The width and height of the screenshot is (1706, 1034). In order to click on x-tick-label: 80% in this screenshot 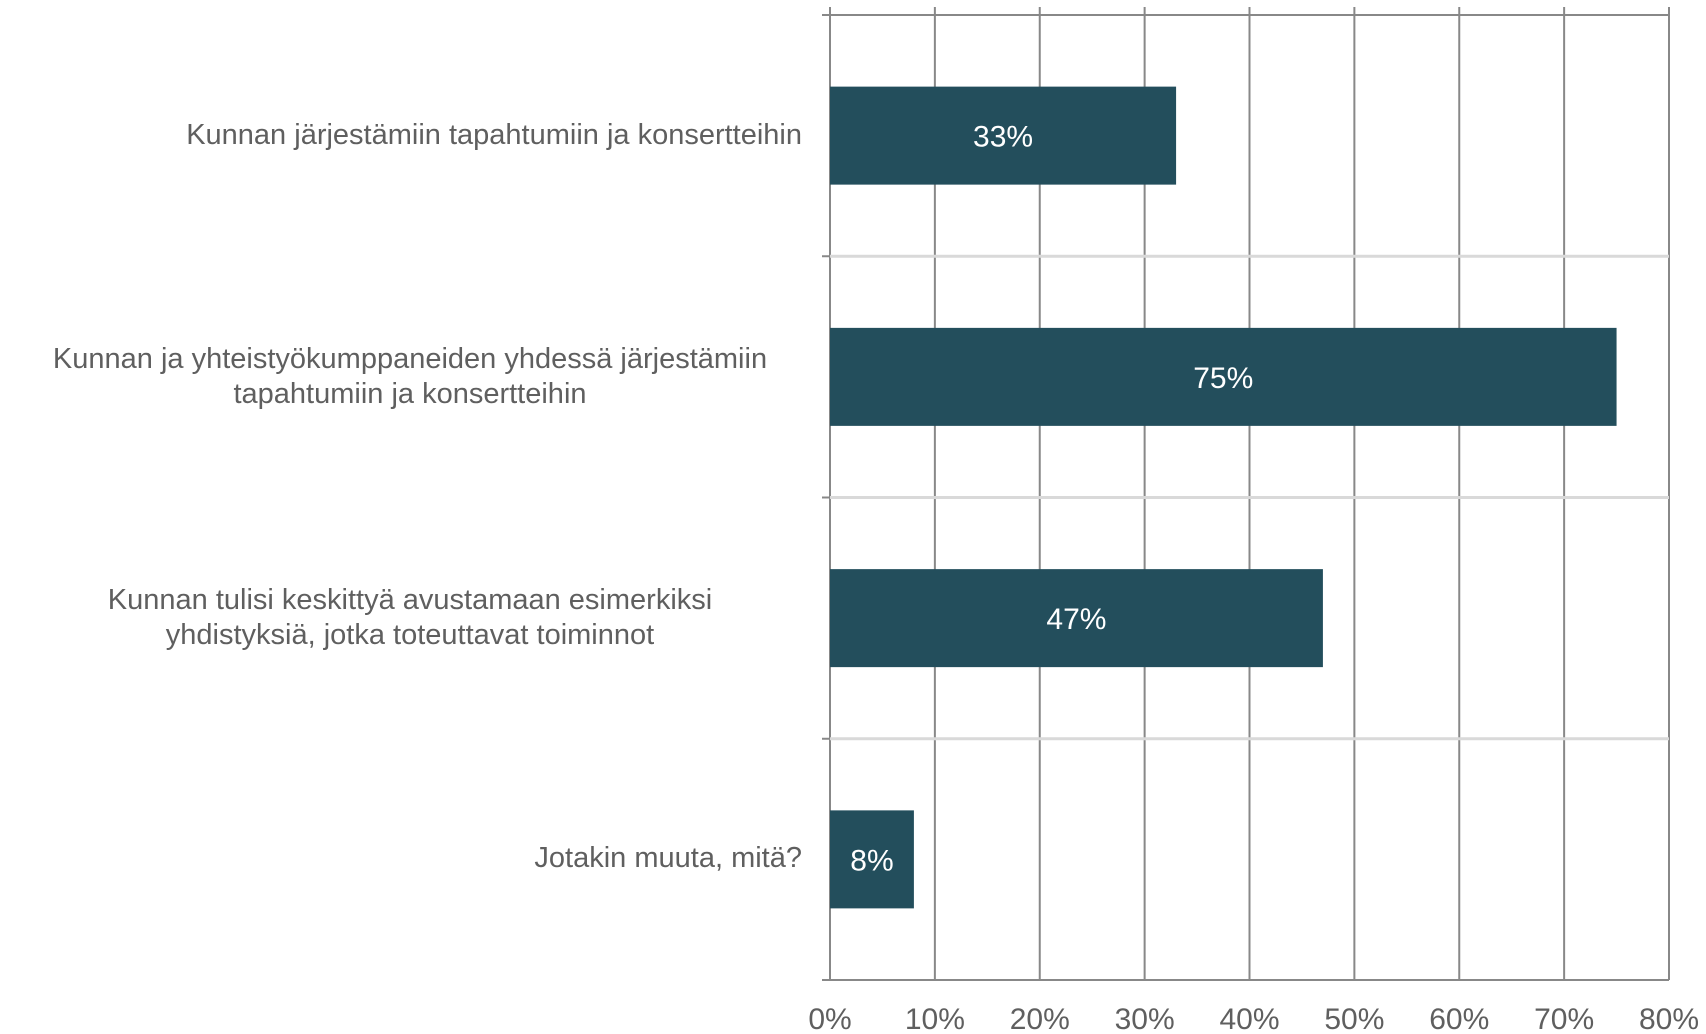, I will do `click(1669, 1018)`.